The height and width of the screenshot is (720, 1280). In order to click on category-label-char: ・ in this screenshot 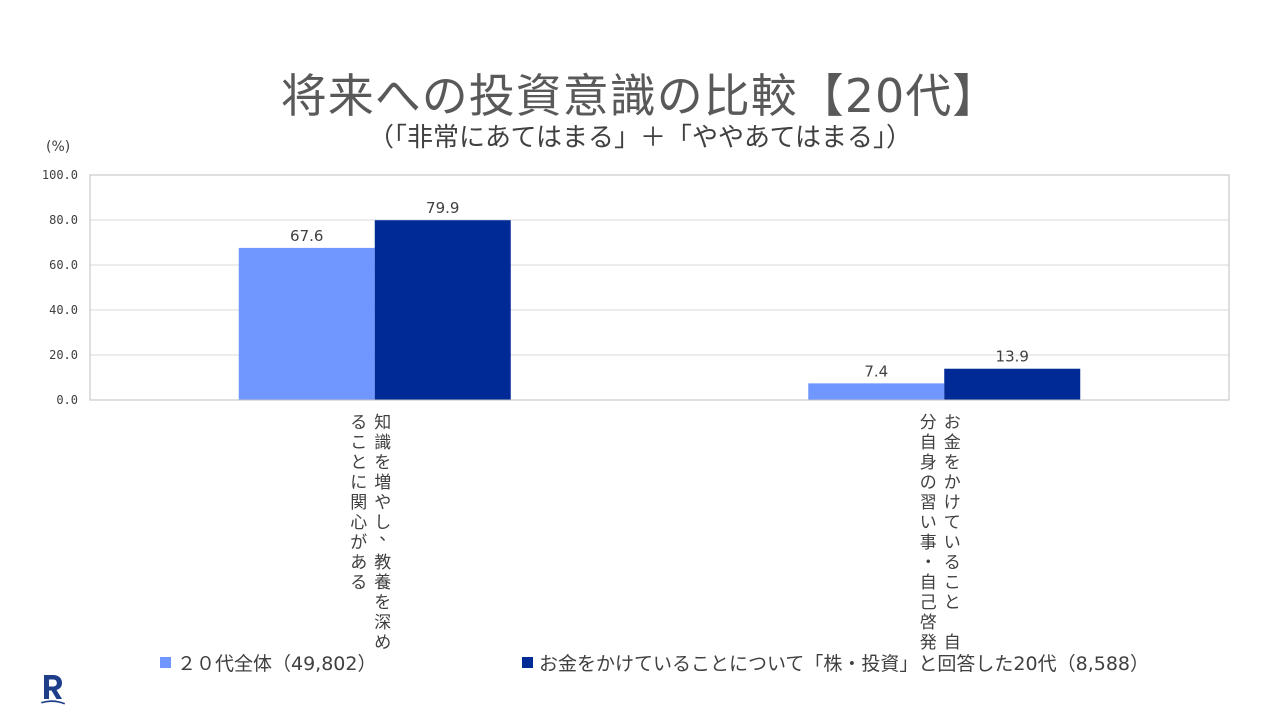, I will do `click(928, 563)`.